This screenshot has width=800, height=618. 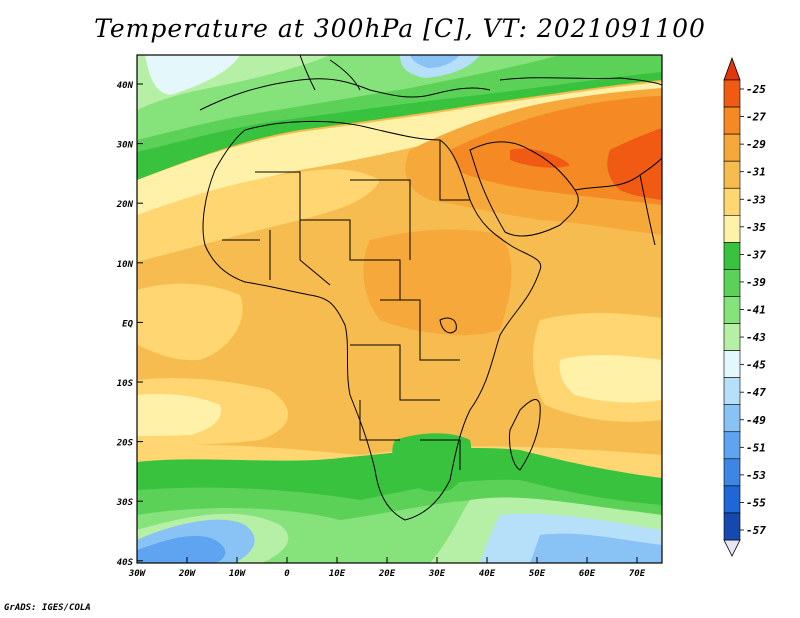 What do you see at coordinates (387, 574) in the screenshot?
I see `lon-label: 20E` at bounding box center [387, 574].